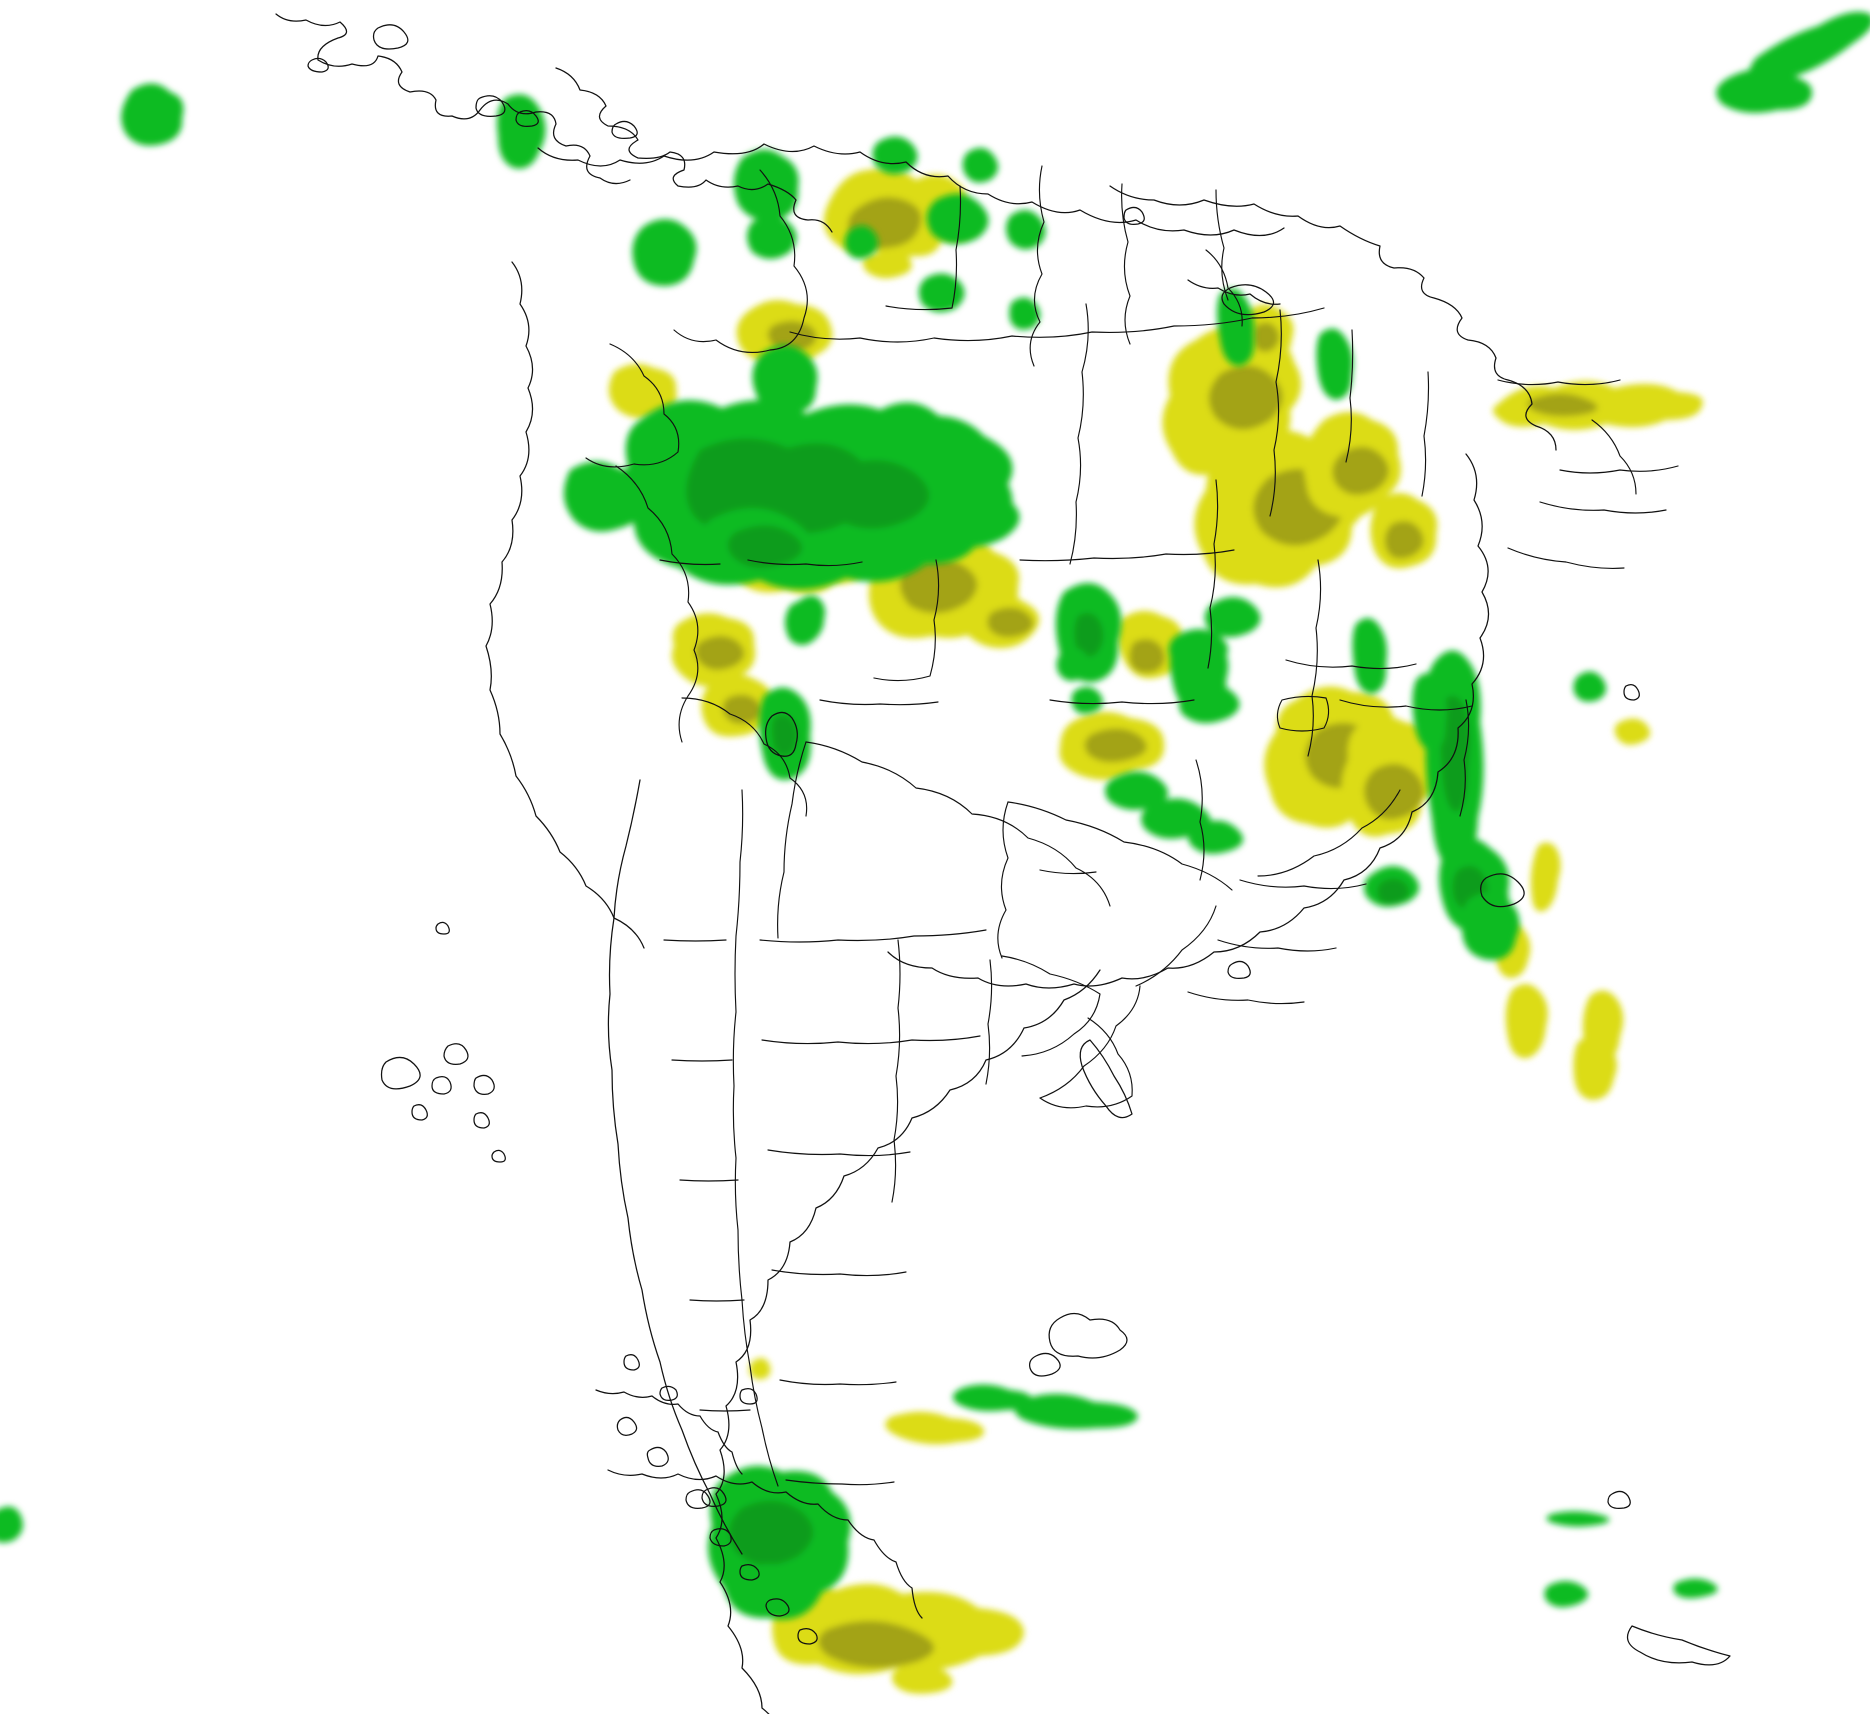  What do you see at coordinates (1037, 266) in the screenshot?
I see `boundary-venezuela-guyana` at bounding box center [1037, 266].